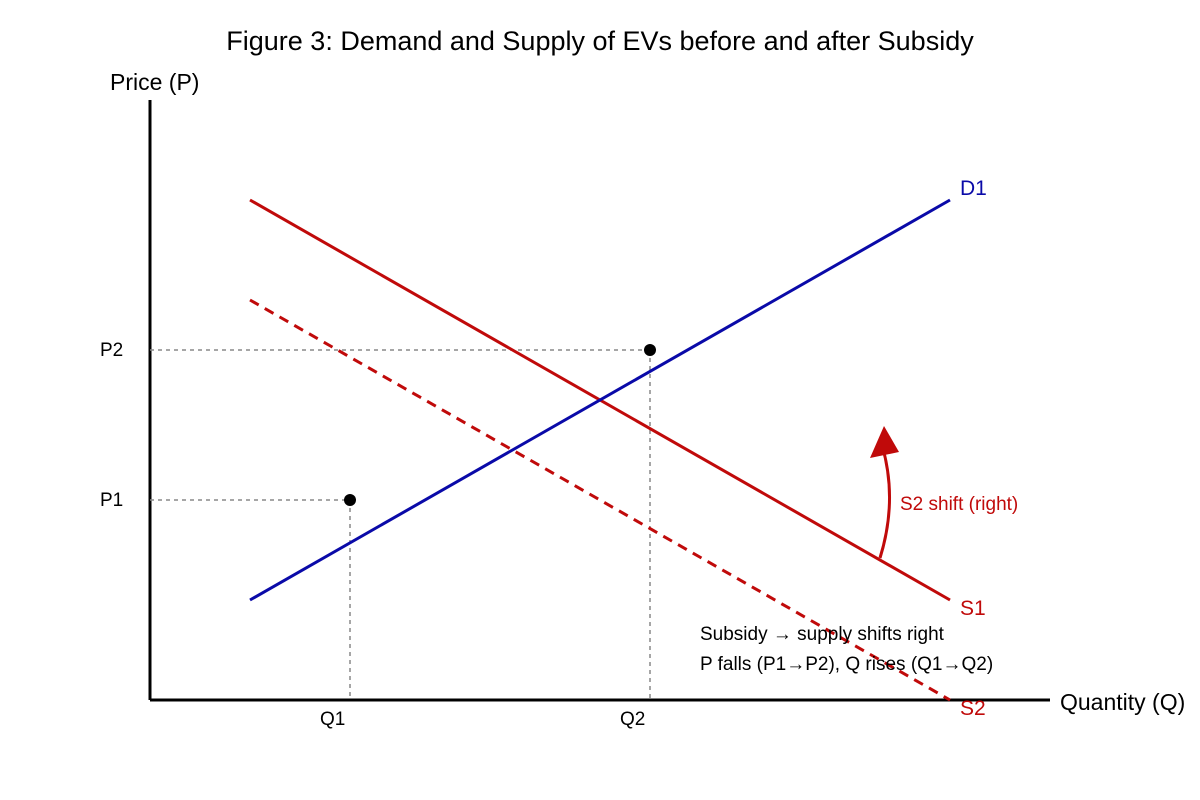 The width and height of the screenshot is (1200, 800). I want to click on s2-label: S2, so click(973, 708).